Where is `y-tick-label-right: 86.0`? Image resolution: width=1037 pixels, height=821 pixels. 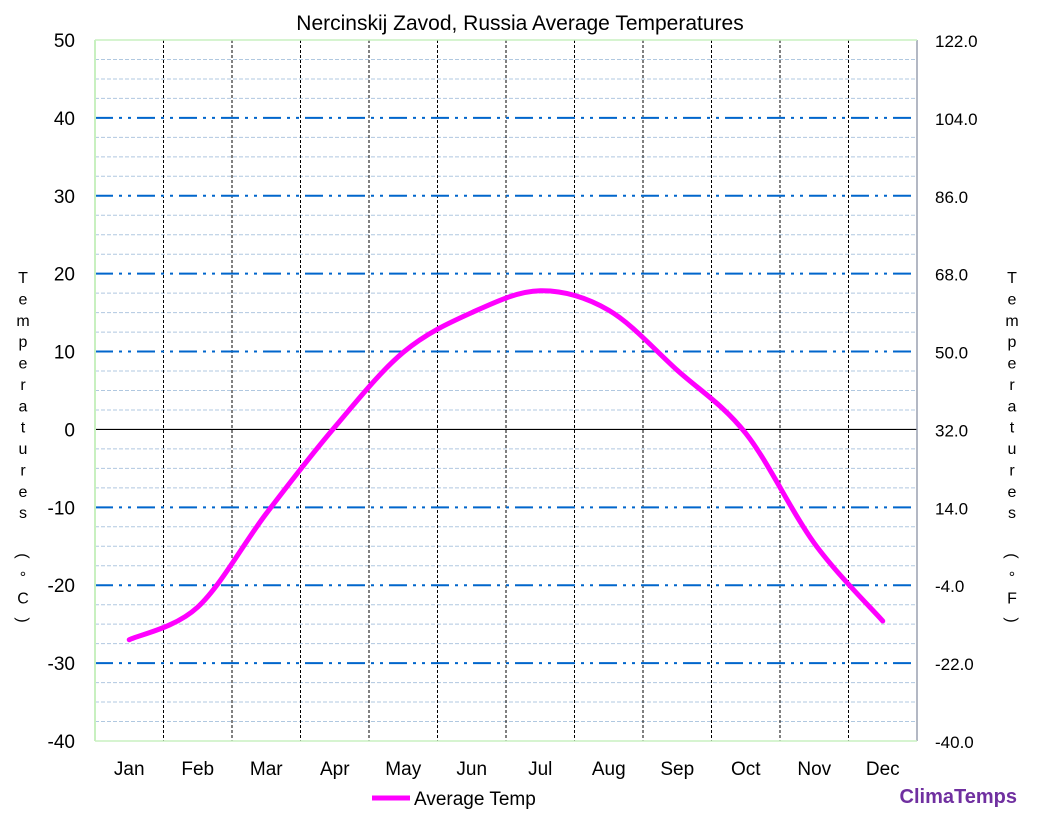 y-tick-label-right: 86.0 is located at coordinates (951, 197).